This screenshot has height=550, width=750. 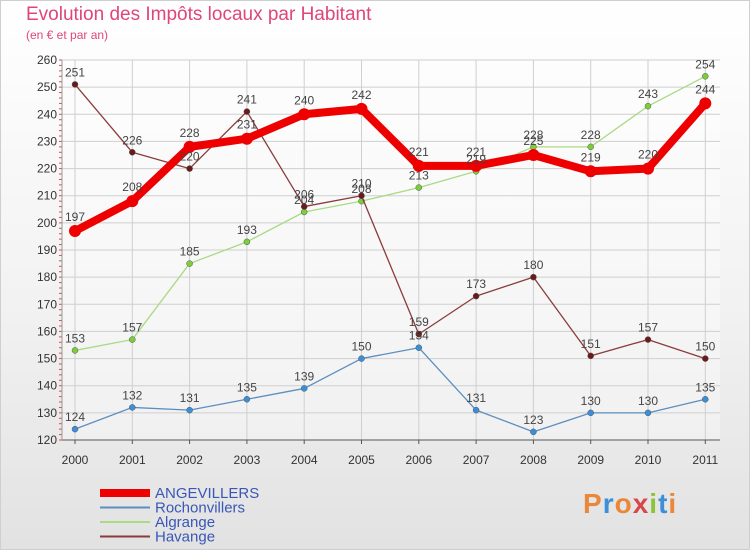 I want to click on data-label-algrange: 208, so click(x=361, y=189).